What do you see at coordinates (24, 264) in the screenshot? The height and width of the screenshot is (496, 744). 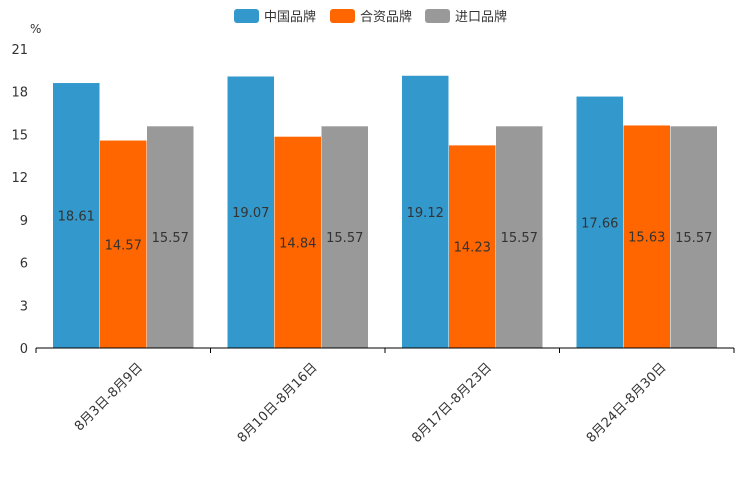 I see `y-tick-label: 6` at bounding box center [24, 264].